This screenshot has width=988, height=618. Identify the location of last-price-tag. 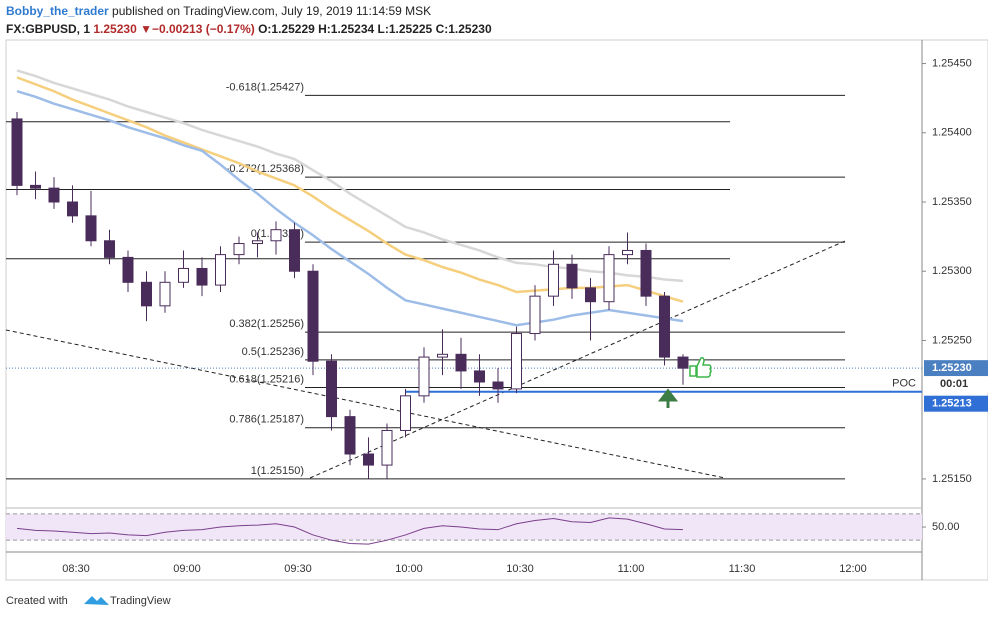
(956, 368).